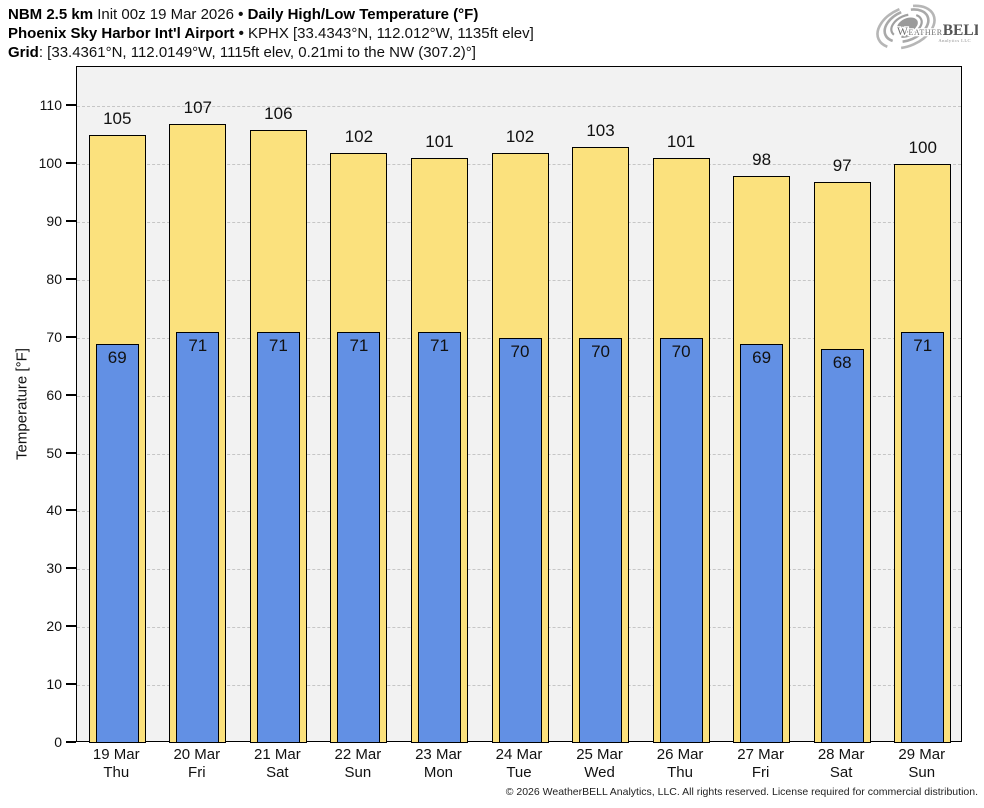 This screenshot has height=808, width=984. What do you see at coordinates (358, 754) in the screenshot?
I see `x-tick-date: 22 Mar` at bounding box center [358, 754].